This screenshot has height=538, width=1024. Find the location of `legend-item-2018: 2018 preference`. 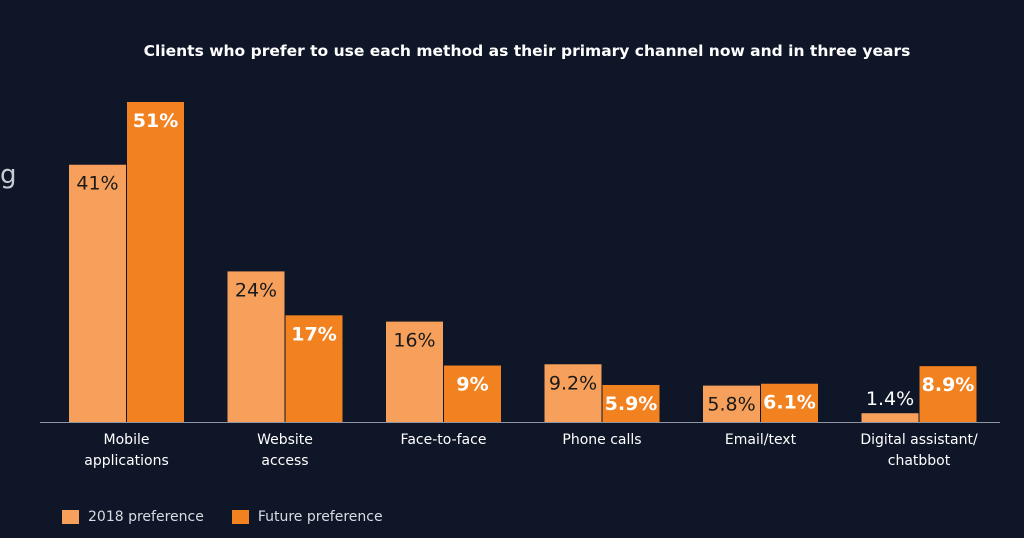

legend-item-2018: 2018 preference is located at coordinates (133, 517).